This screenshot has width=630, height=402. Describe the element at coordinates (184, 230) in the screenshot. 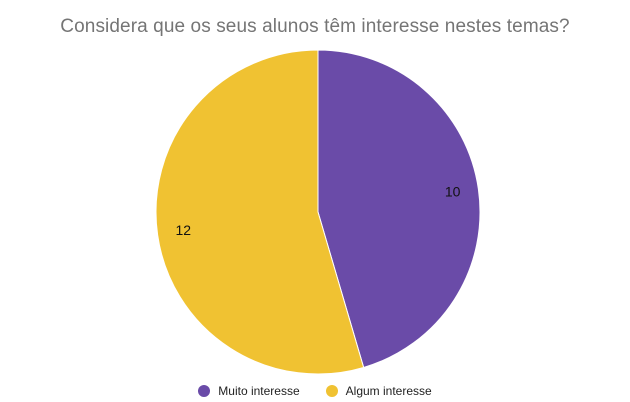

I see `data-label-algum-interesse: 12` at that location.